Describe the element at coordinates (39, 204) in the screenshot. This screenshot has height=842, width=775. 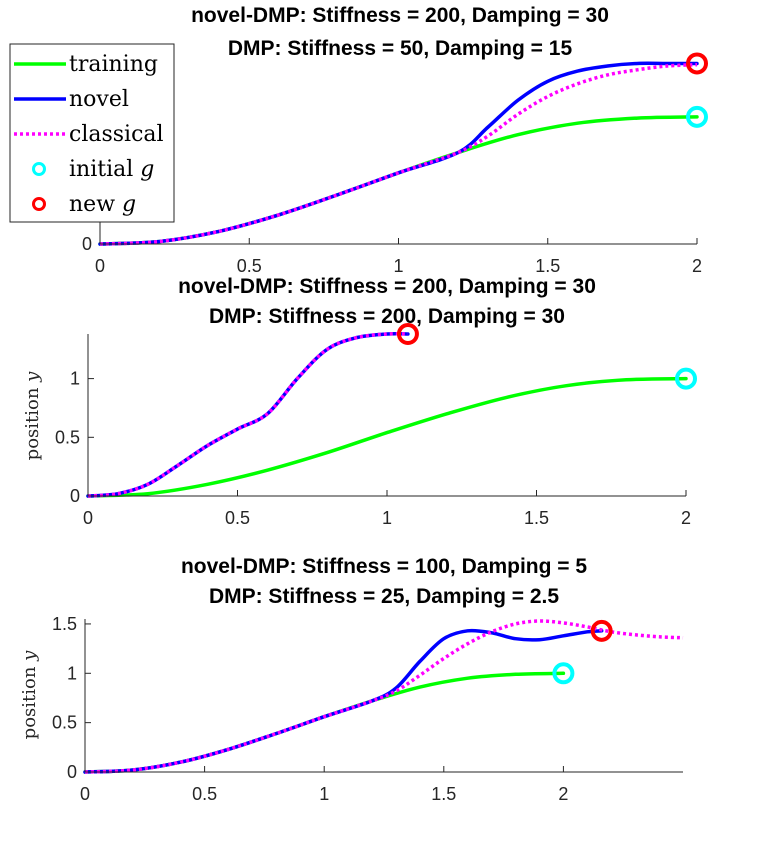
I see `legend-marker-new-g` at that location.